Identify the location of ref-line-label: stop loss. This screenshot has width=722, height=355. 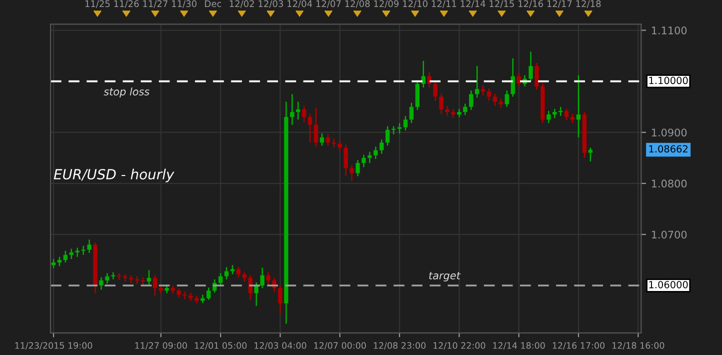
(127, 92).